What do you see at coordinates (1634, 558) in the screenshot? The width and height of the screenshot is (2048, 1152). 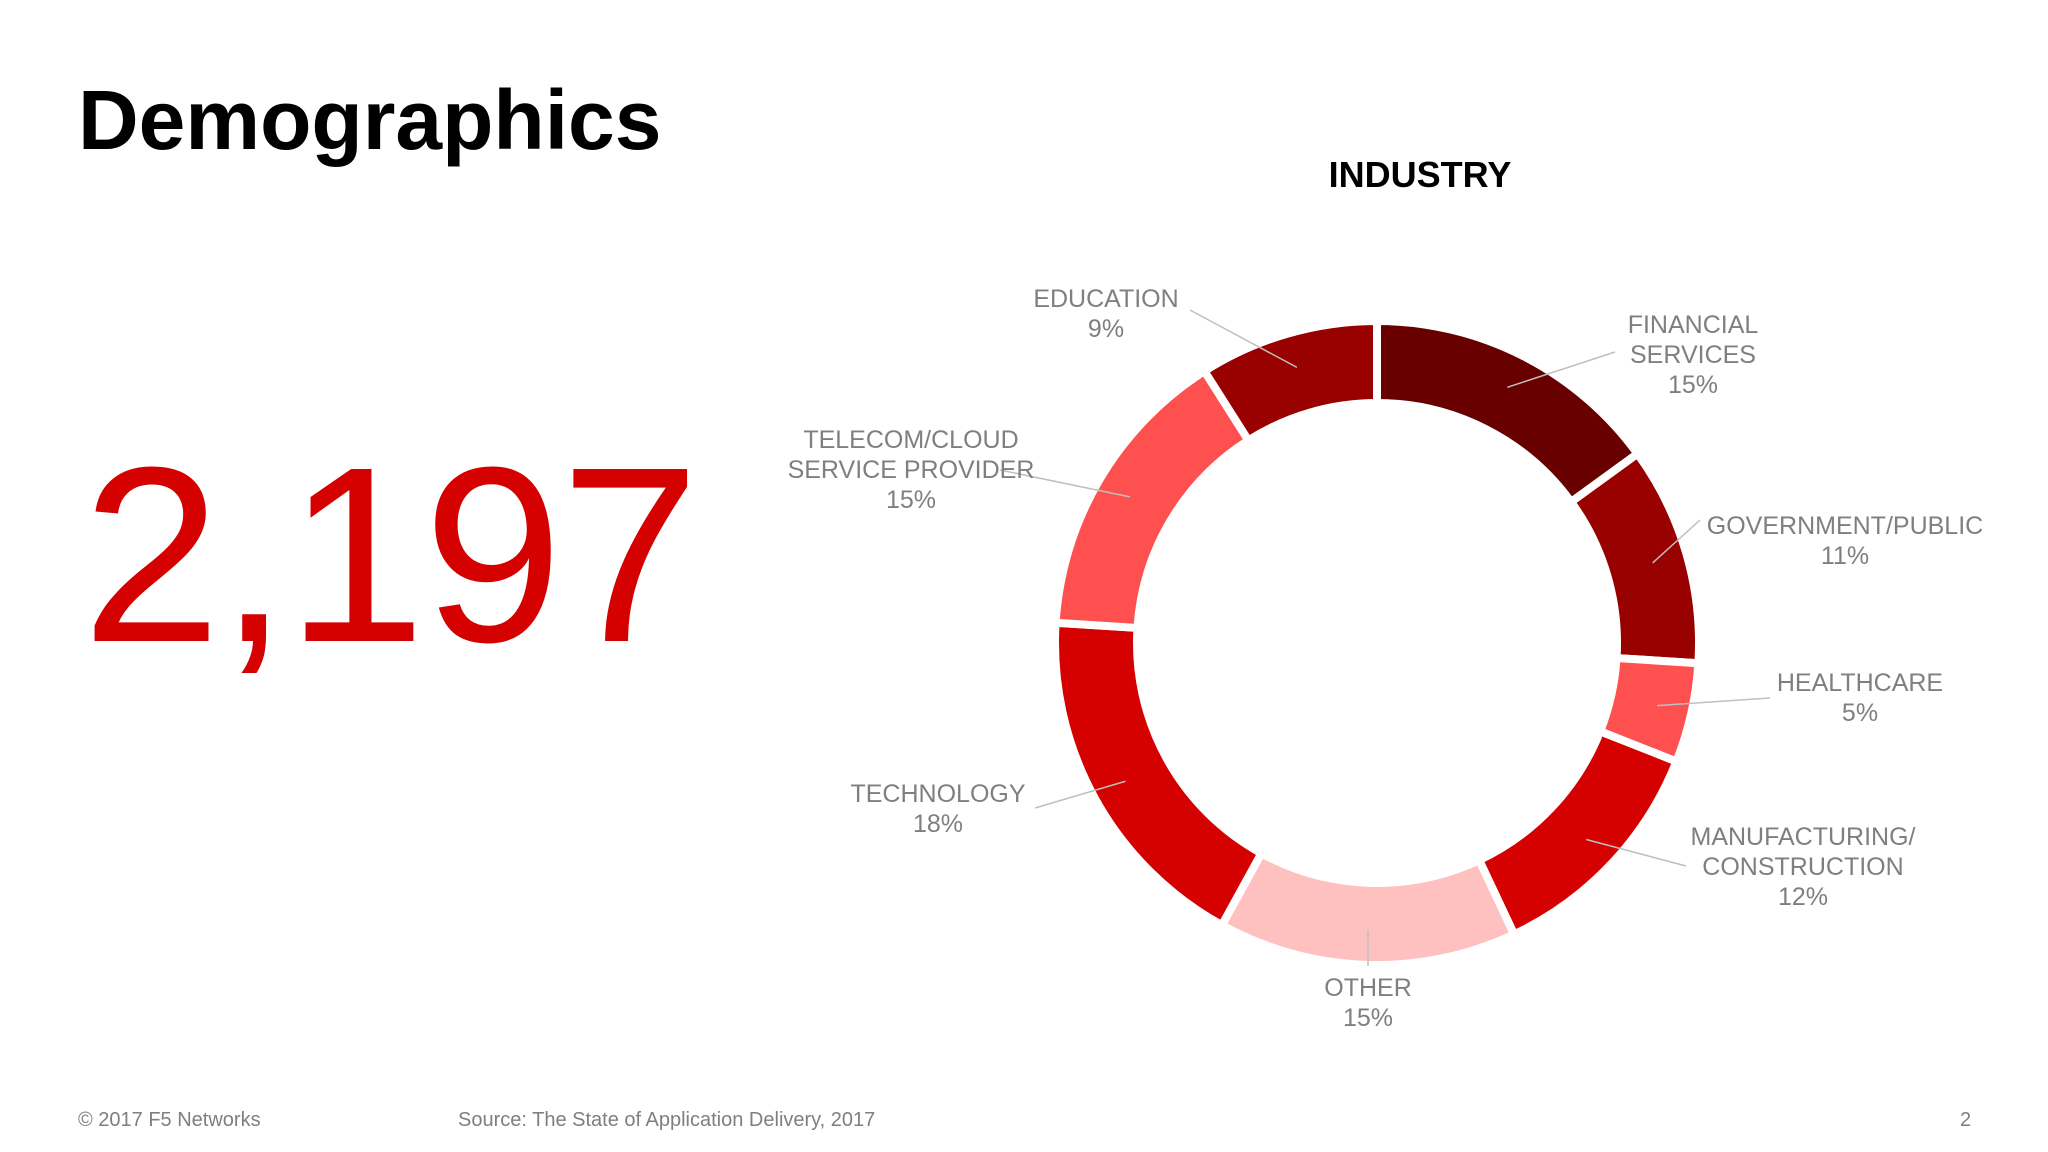 I see `donut-slice-government-public` at bounding box center [1634, 558].